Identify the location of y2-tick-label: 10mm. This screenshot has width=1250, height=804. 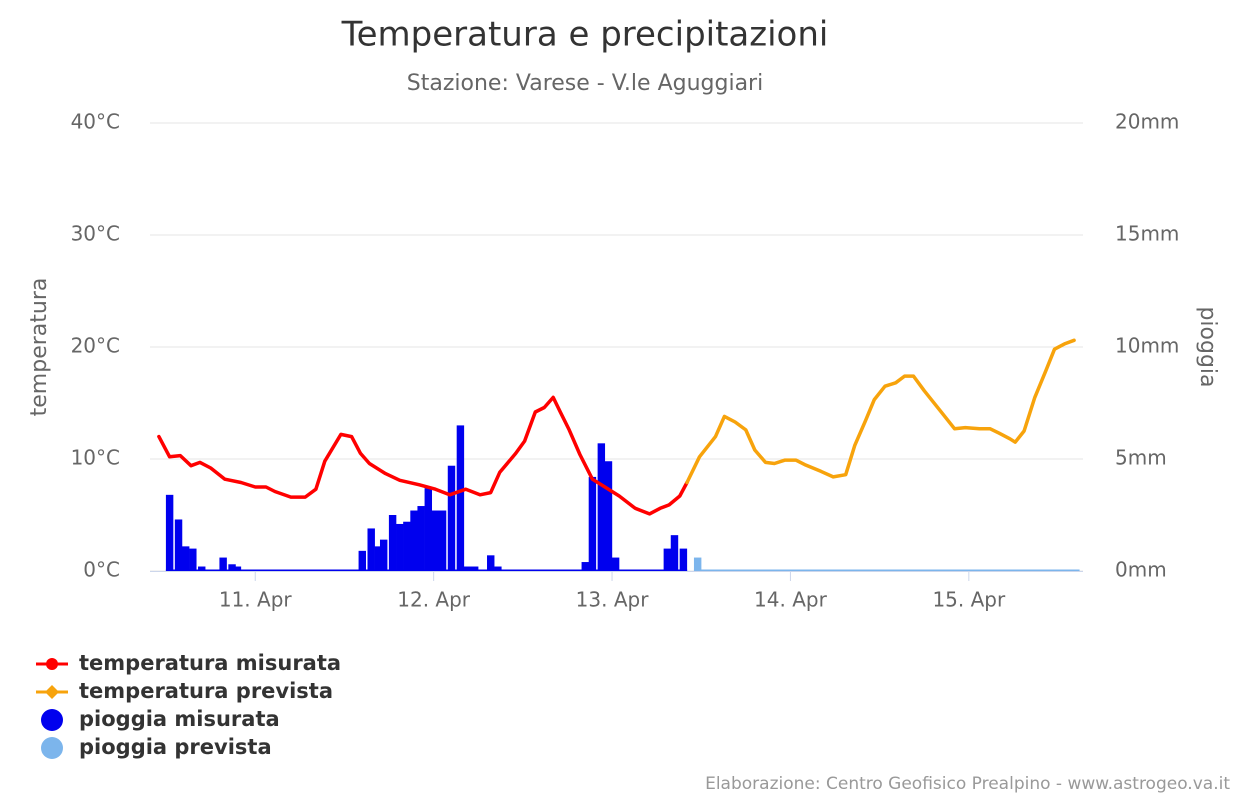
(1147, 346).